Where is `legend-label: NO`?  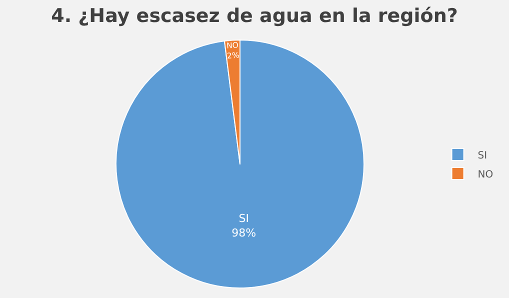 legend-label: NO is located at coordinates (486, 174).